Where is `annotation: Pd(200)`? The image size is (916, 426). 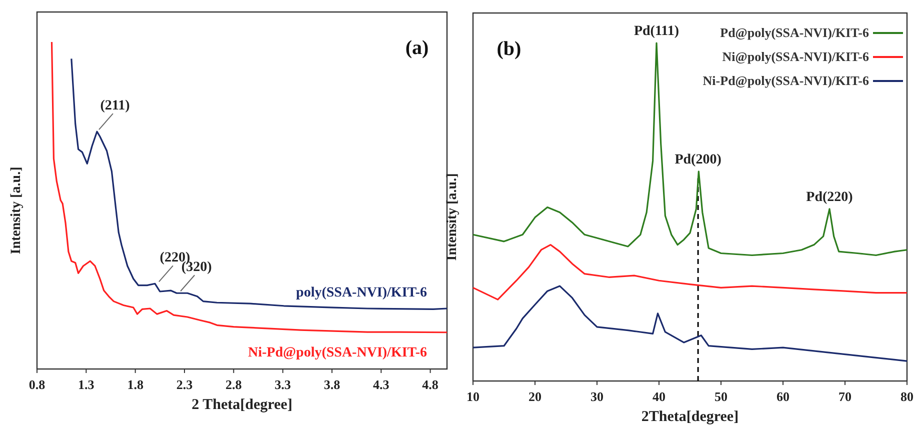
annotation: Pd(200) is located at coordinates (698, 160).